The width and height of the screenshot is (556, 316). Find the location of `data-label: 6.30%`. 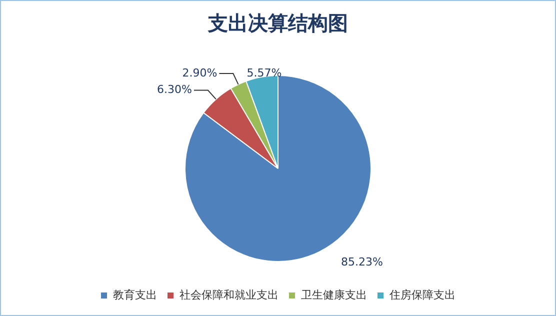

data-label: 6.30% is located at coordinates (174, 89).